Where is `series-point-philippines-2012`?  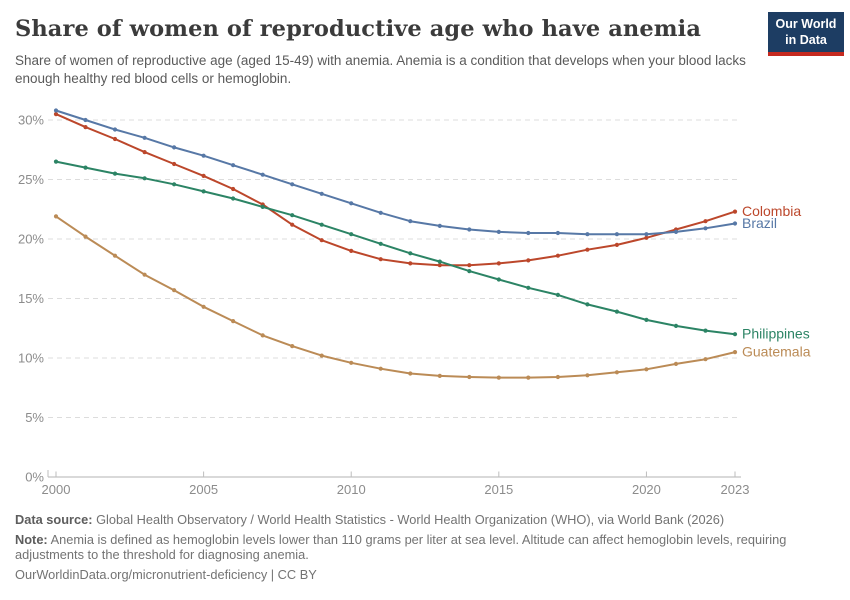 series-point-philippines-2012 is located at coordinates (410, 253).